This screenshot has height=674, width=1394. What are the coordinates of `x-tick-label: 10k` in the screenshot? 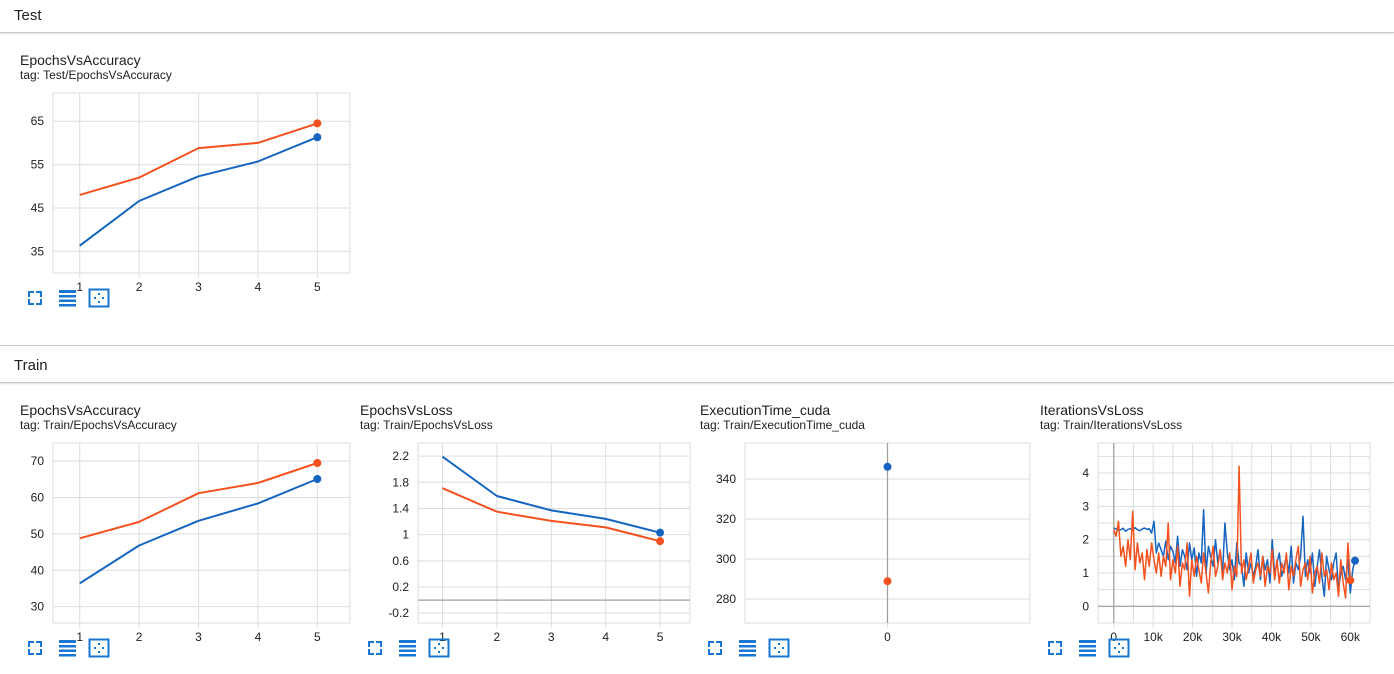 It's located at (1154, 637).